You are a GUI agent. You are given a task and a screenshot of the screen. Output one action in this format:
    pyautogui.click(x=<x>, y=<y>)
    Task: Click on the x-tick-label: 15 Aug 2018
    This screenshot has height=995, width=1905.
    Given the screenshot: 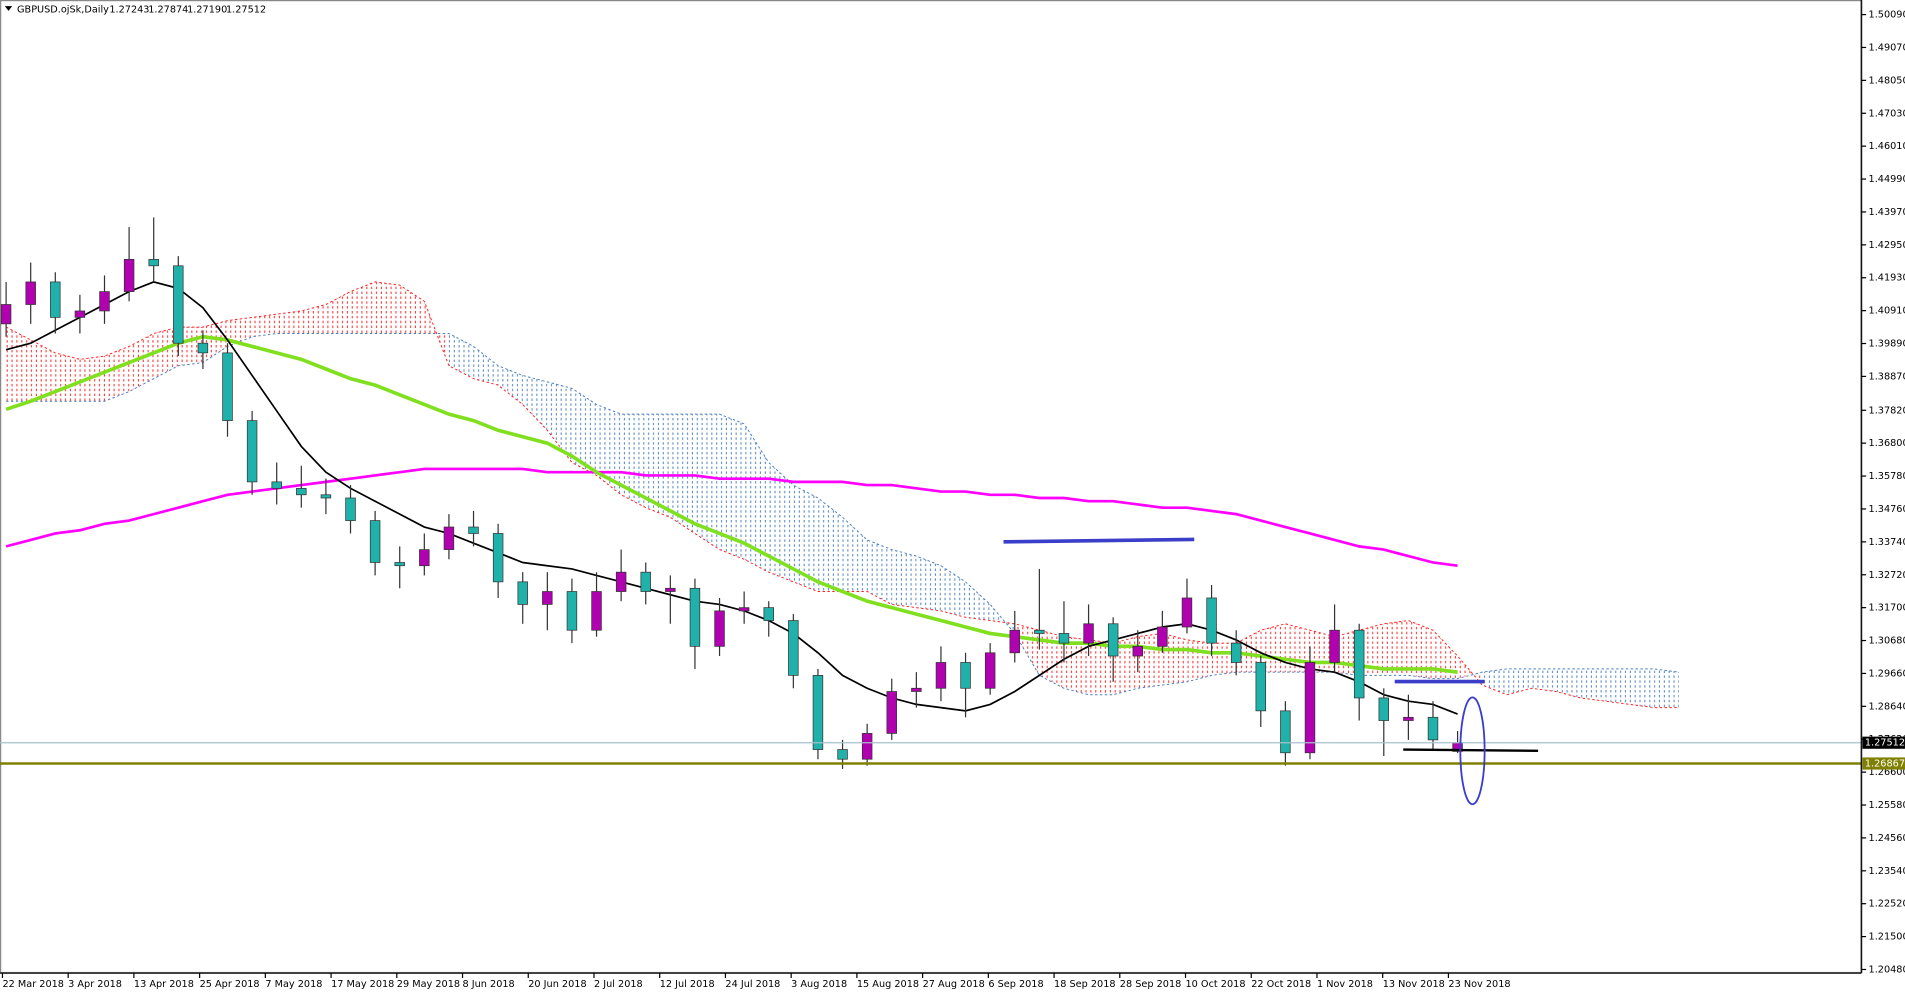 What is the action you would take?
    pyautogui.click(x=888, y=984)
    